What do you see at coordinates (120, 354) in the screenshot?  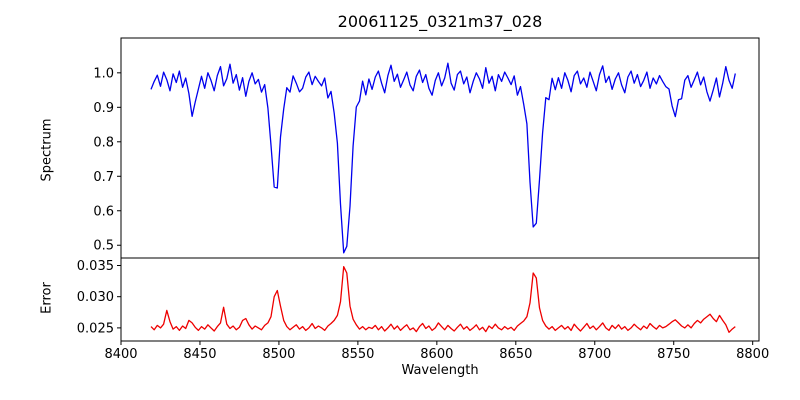 I see `x-tick-label: 8400` at bounding box center [120, 354].